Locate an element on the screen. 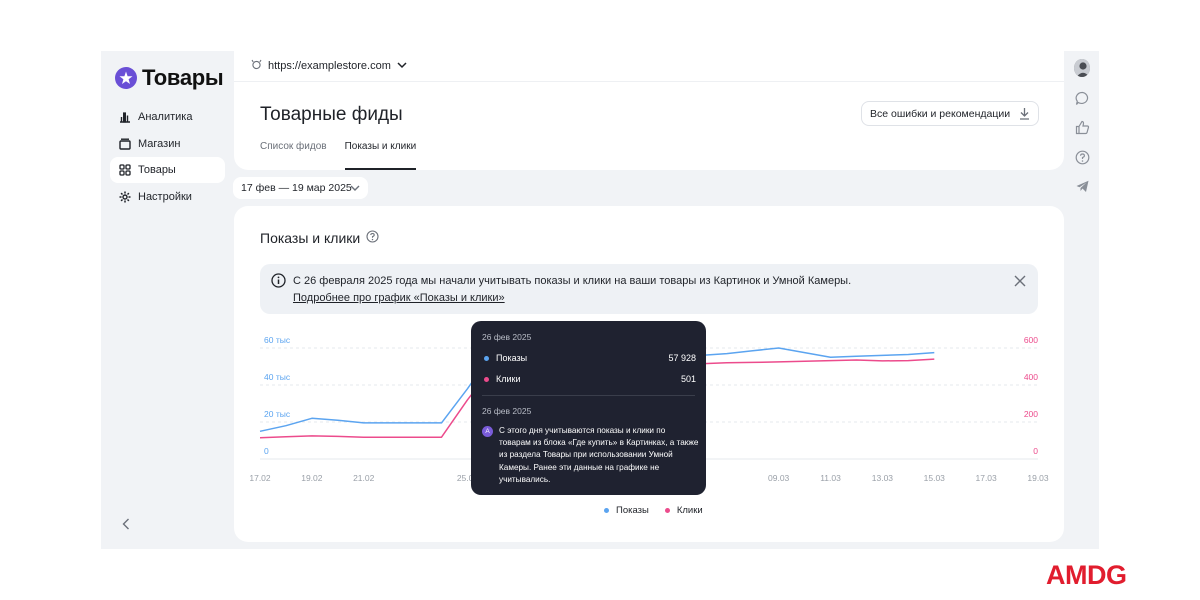 The width and height of the screenshot is (1200, 600). x-tick-label: 17.02 is located at coordinates (260, 478).